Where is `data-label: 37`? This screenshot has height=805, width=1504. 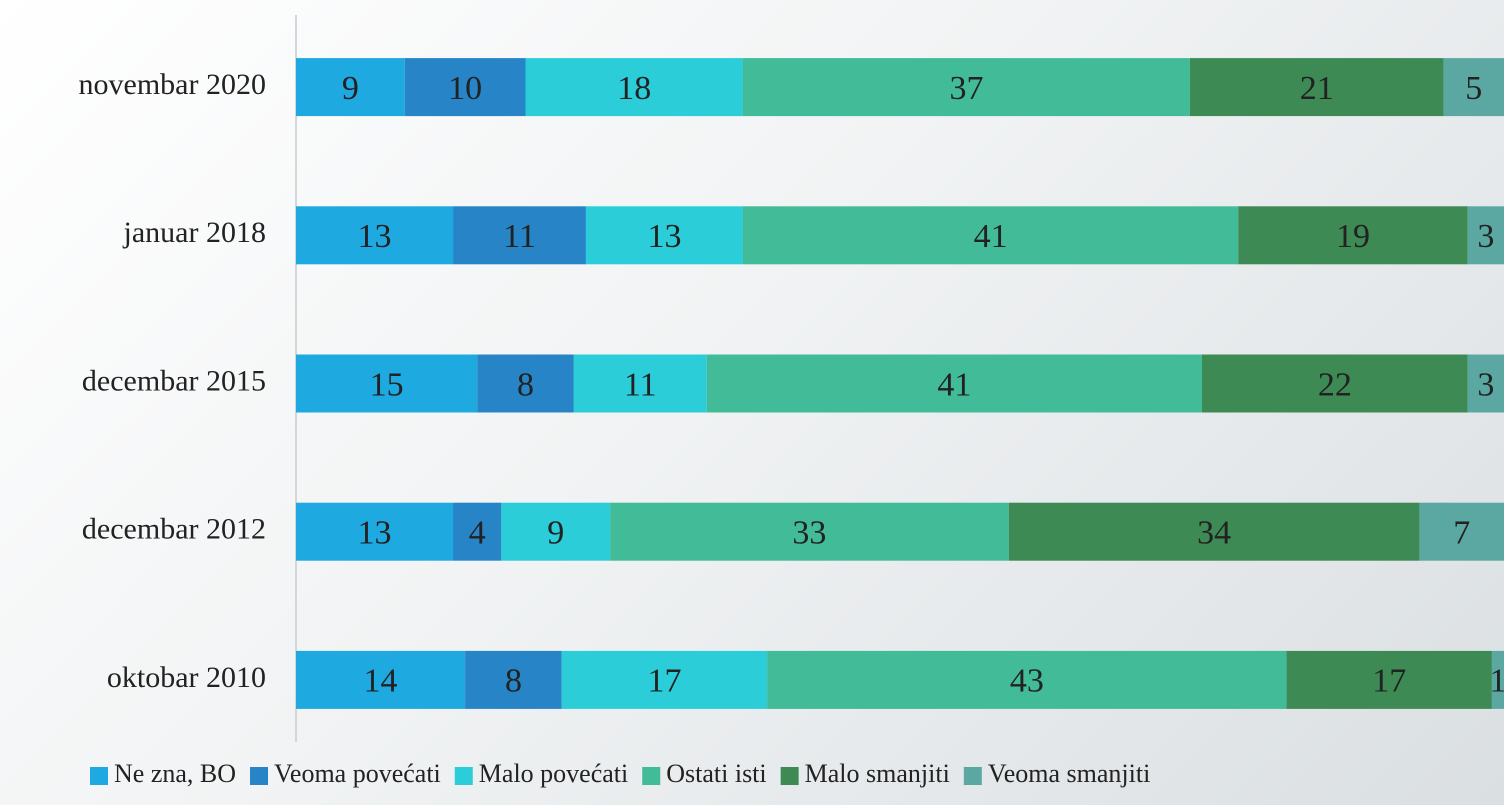 data-label: 37 is located at coordinates (966, 88).